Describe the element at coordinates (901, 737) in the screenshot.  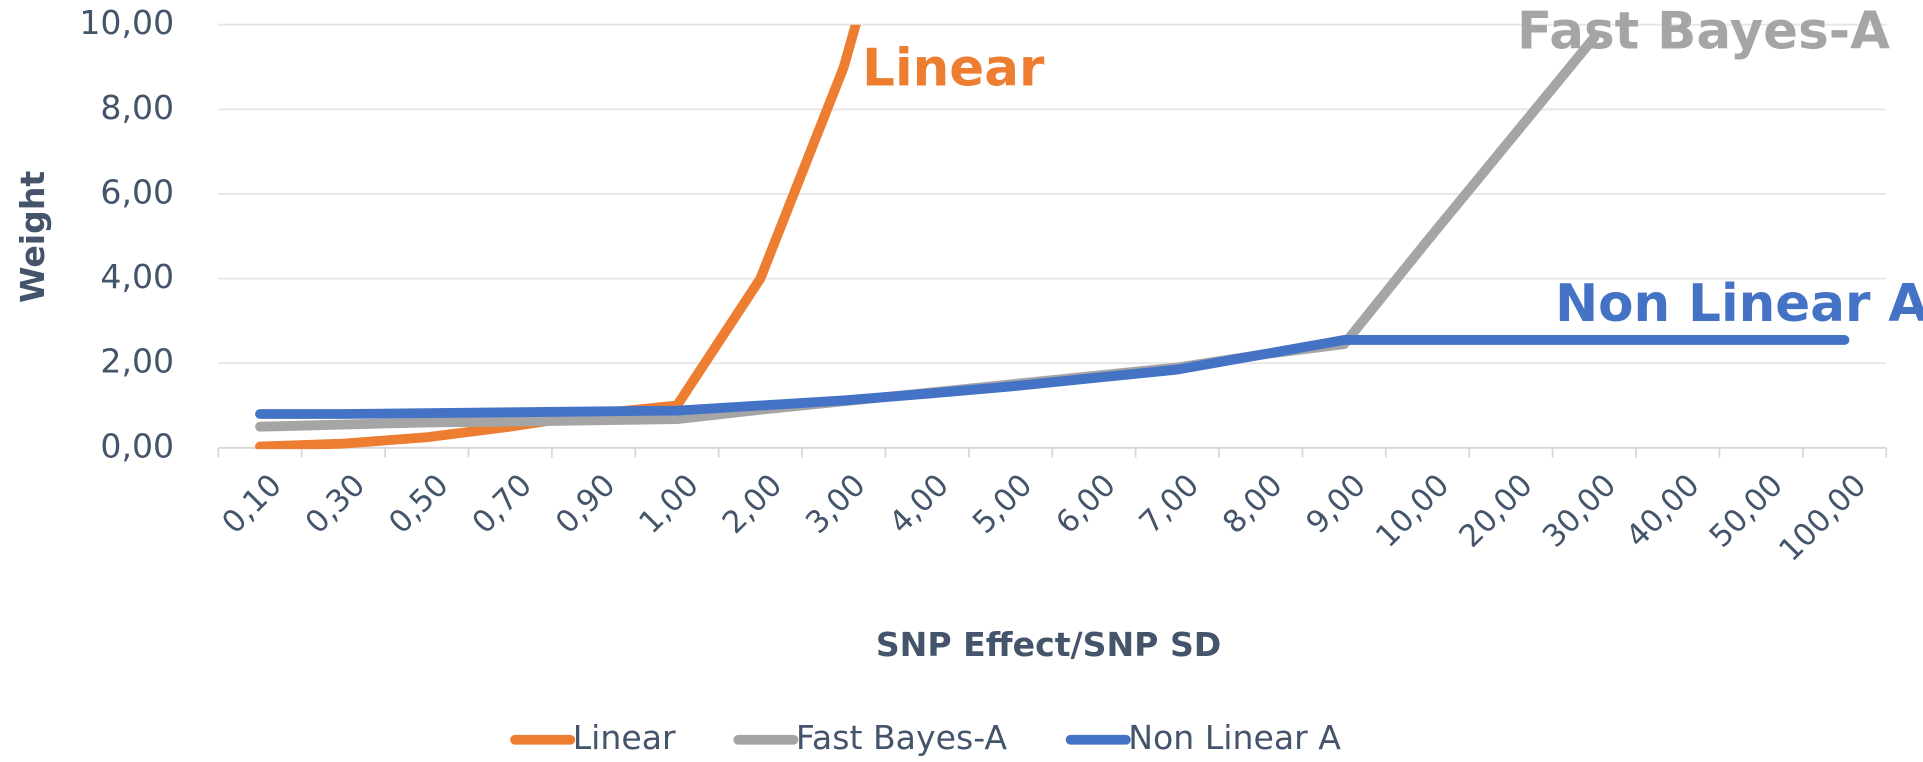
I see `legend-label: Fast Bayes-A` at that location.